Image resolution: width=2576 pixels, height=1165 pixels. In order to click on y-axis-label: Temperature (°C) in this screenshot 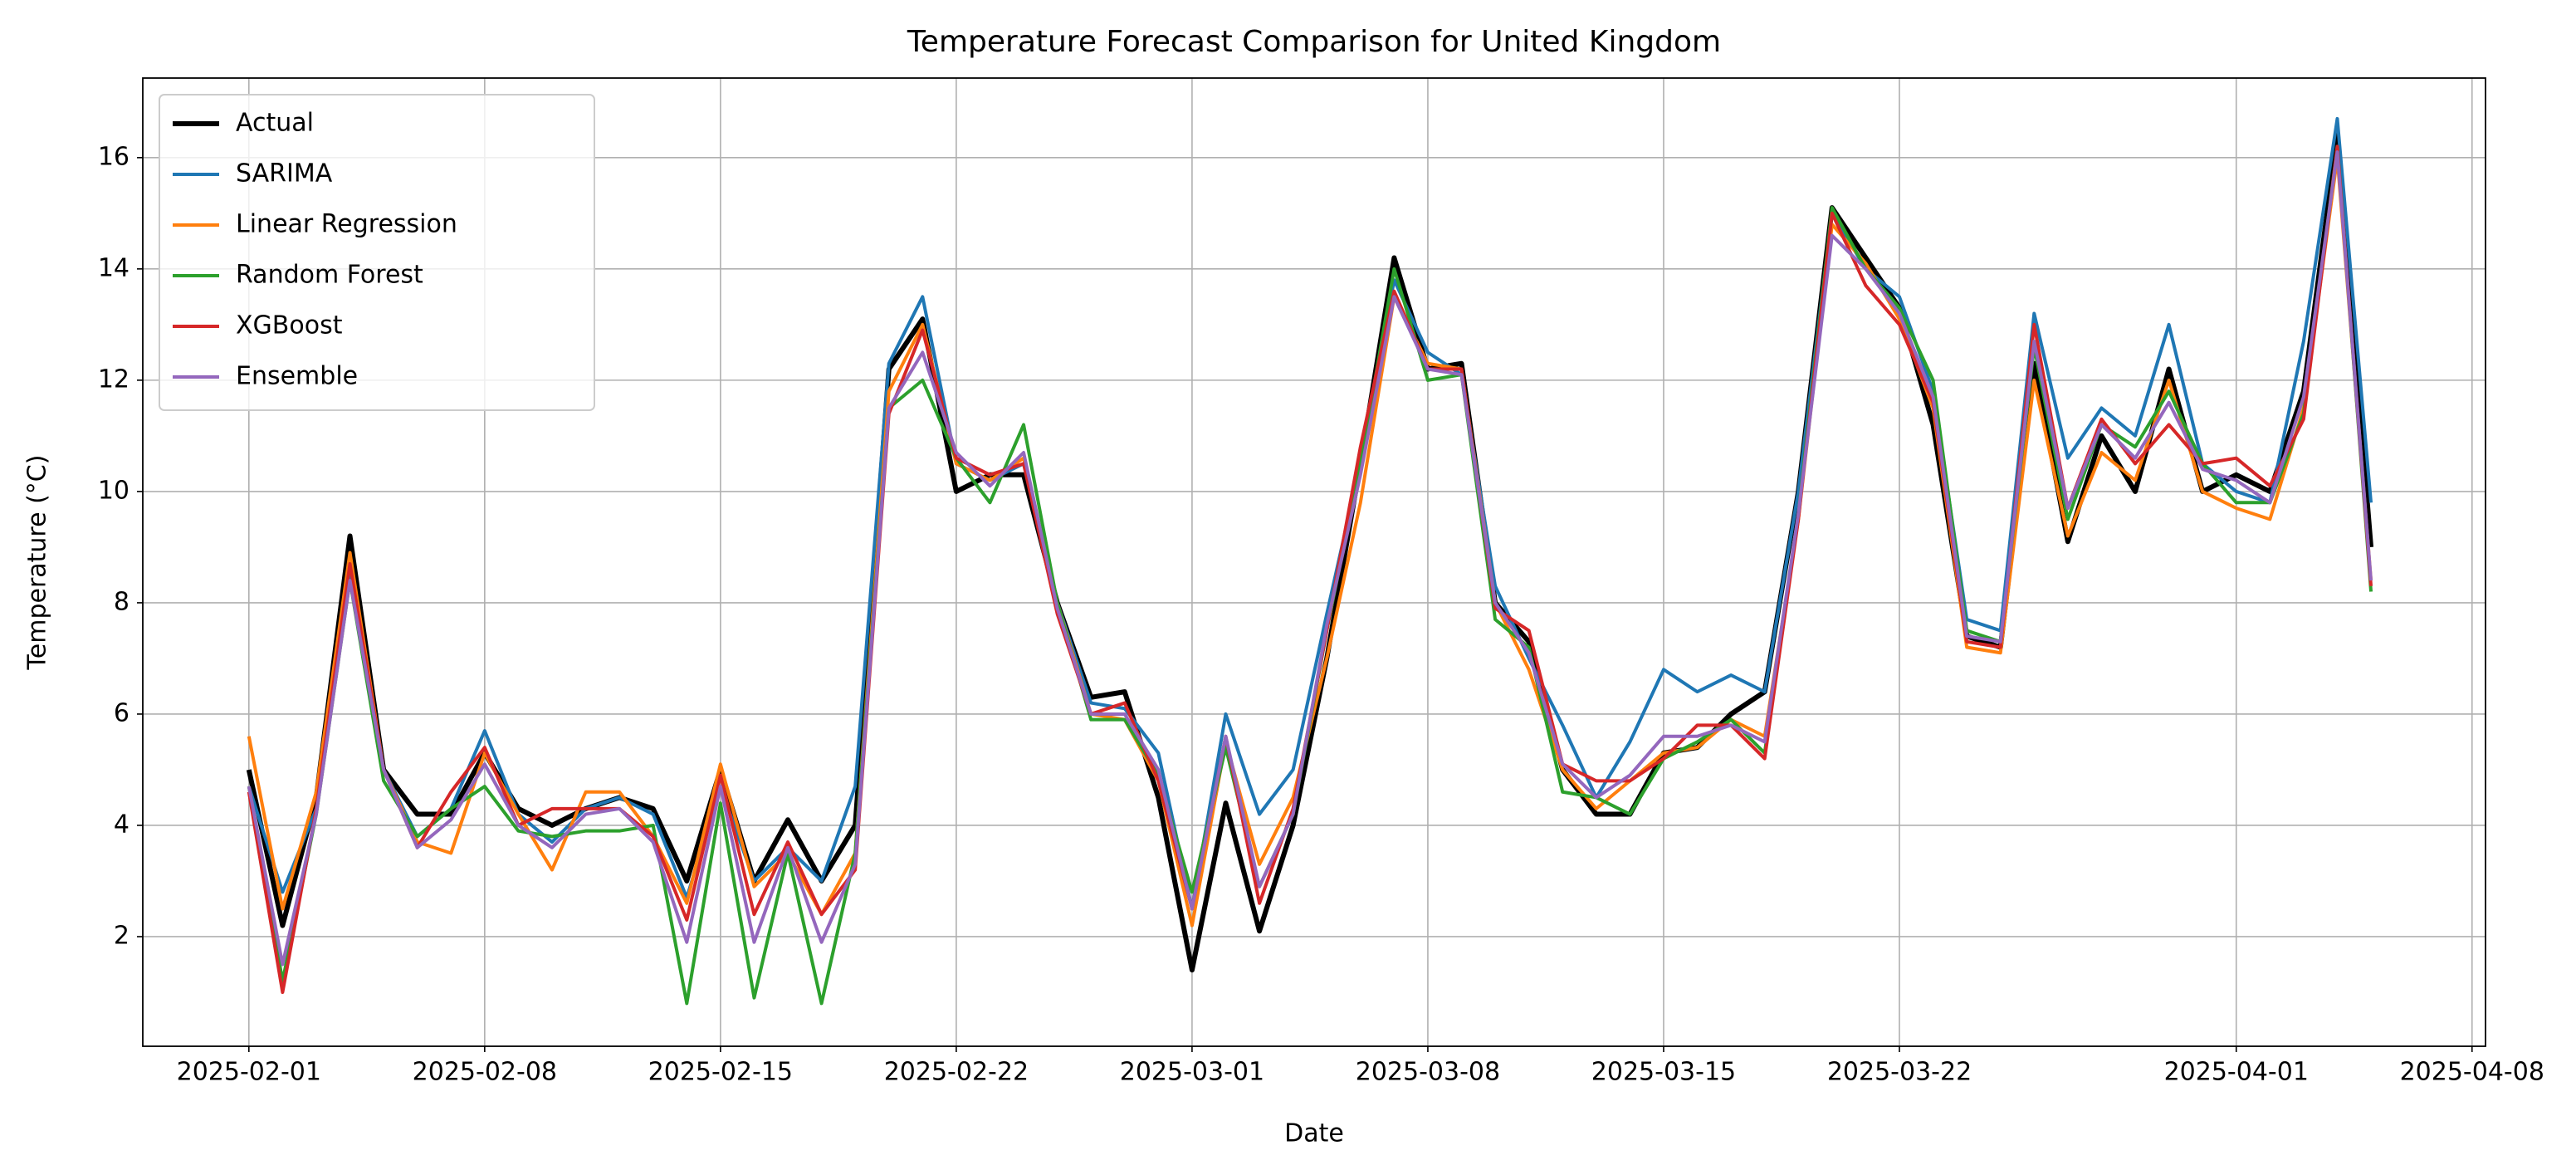, I will do `click(37, 563)`.